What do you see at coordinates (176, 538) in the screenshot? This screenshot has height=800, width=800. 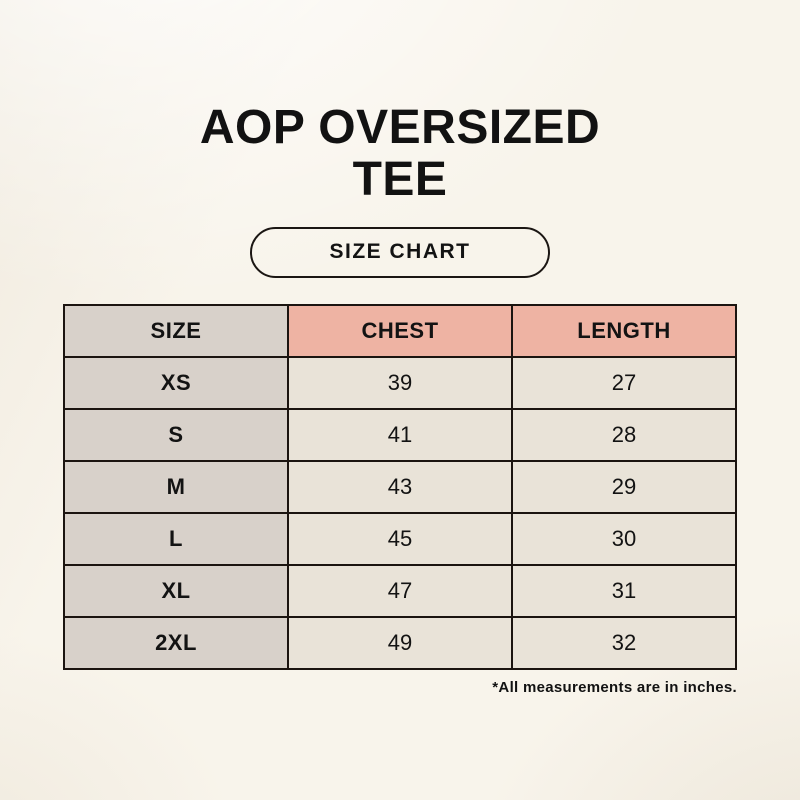 I see `size-label: L` at bounding box center [176, 538].